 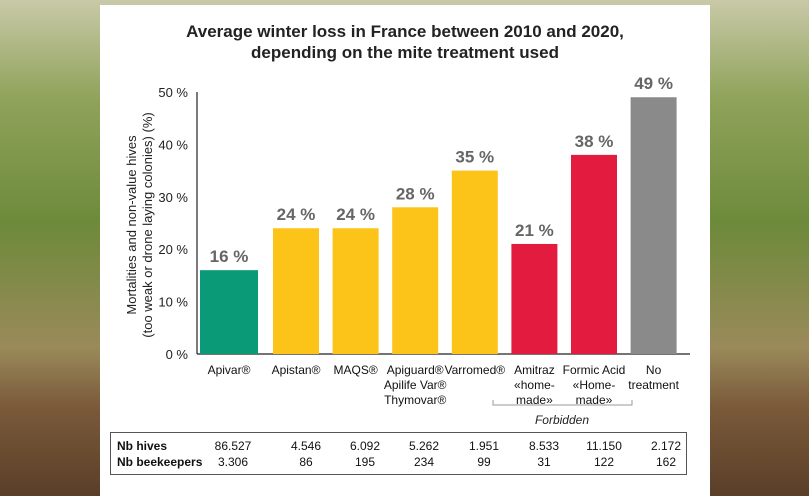 I want to click on table-cell: 11.150, so click(x=604, y=446).